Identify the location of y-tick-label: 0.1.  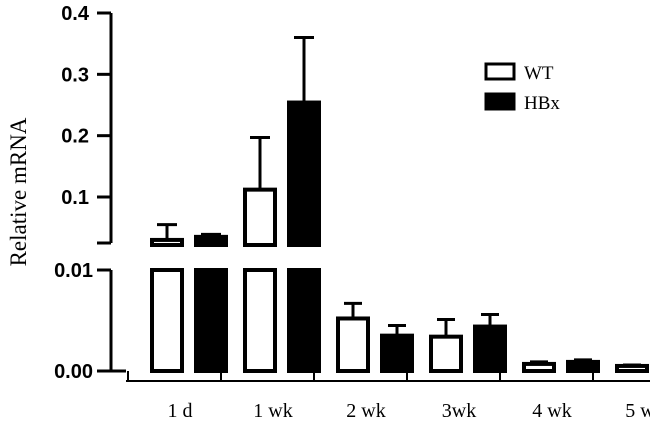
(75, 198).